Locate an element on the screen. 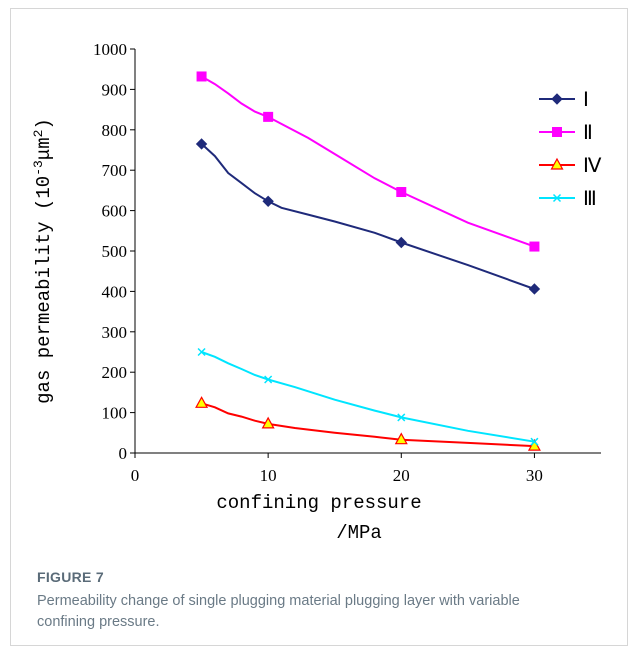 This screenshot has height=654, width=639. legend-label: Ⅳ is located at coordinates (592, 166).